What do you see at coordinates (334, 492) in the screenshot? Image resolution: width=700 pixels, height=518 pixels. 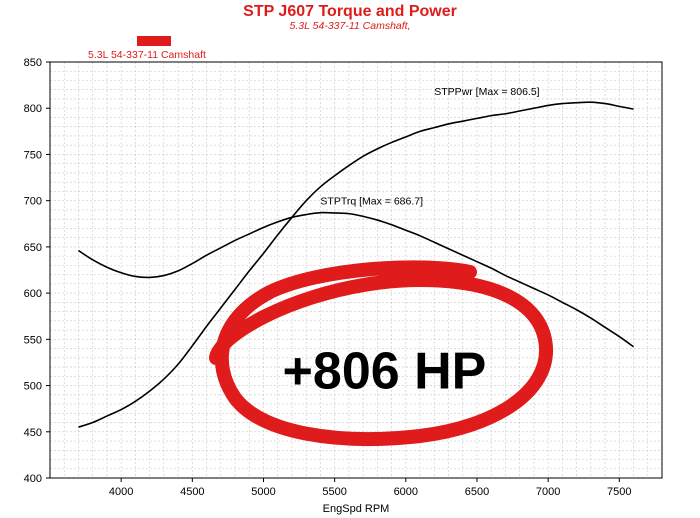 I see `x-tick-label: 5500` at bounding box center [334, 492].